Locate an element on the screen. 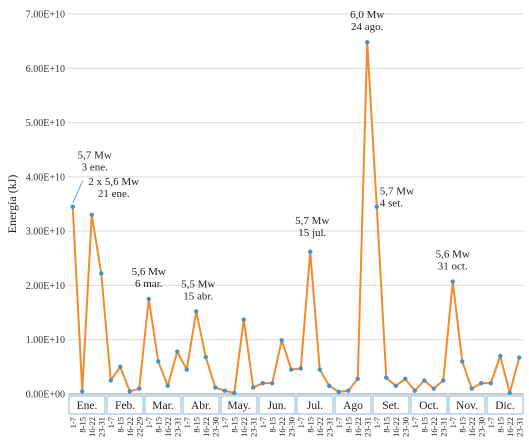 This screenshot has width=529, height=443. month-label: Set. is located at coordinates (391, 406).